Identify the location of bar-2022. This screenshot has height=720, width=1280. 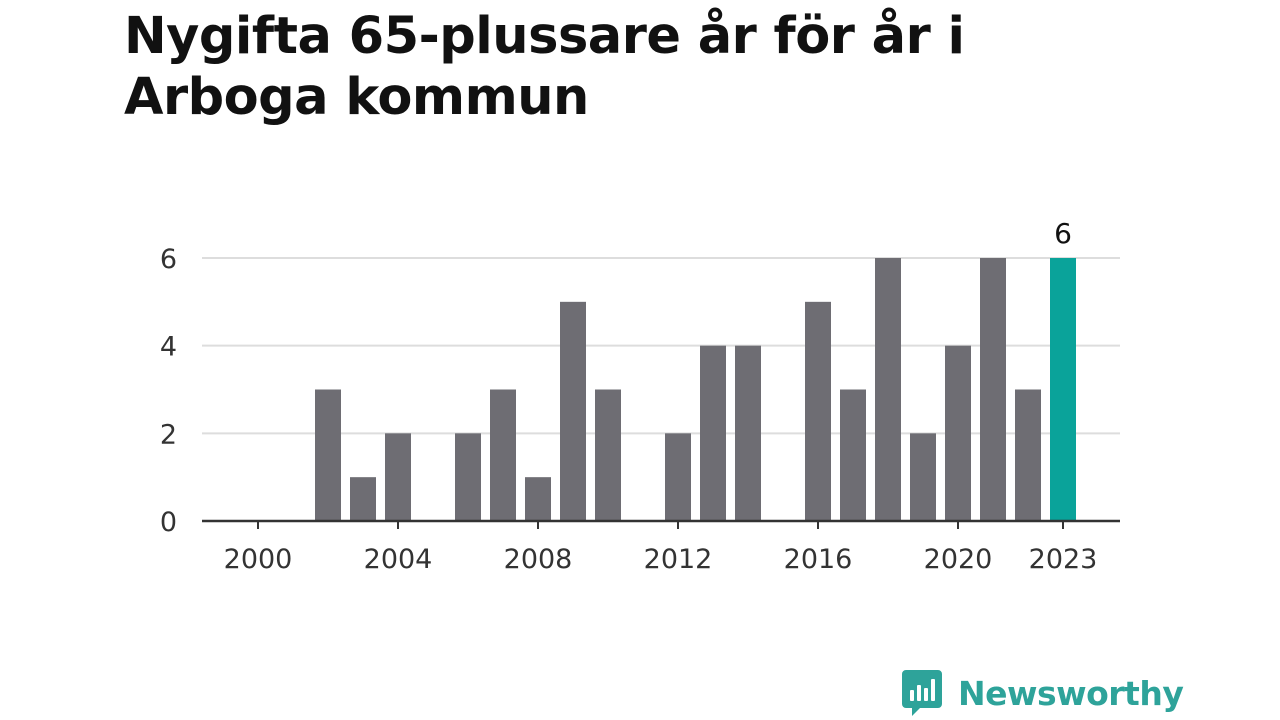
(1028, 455).